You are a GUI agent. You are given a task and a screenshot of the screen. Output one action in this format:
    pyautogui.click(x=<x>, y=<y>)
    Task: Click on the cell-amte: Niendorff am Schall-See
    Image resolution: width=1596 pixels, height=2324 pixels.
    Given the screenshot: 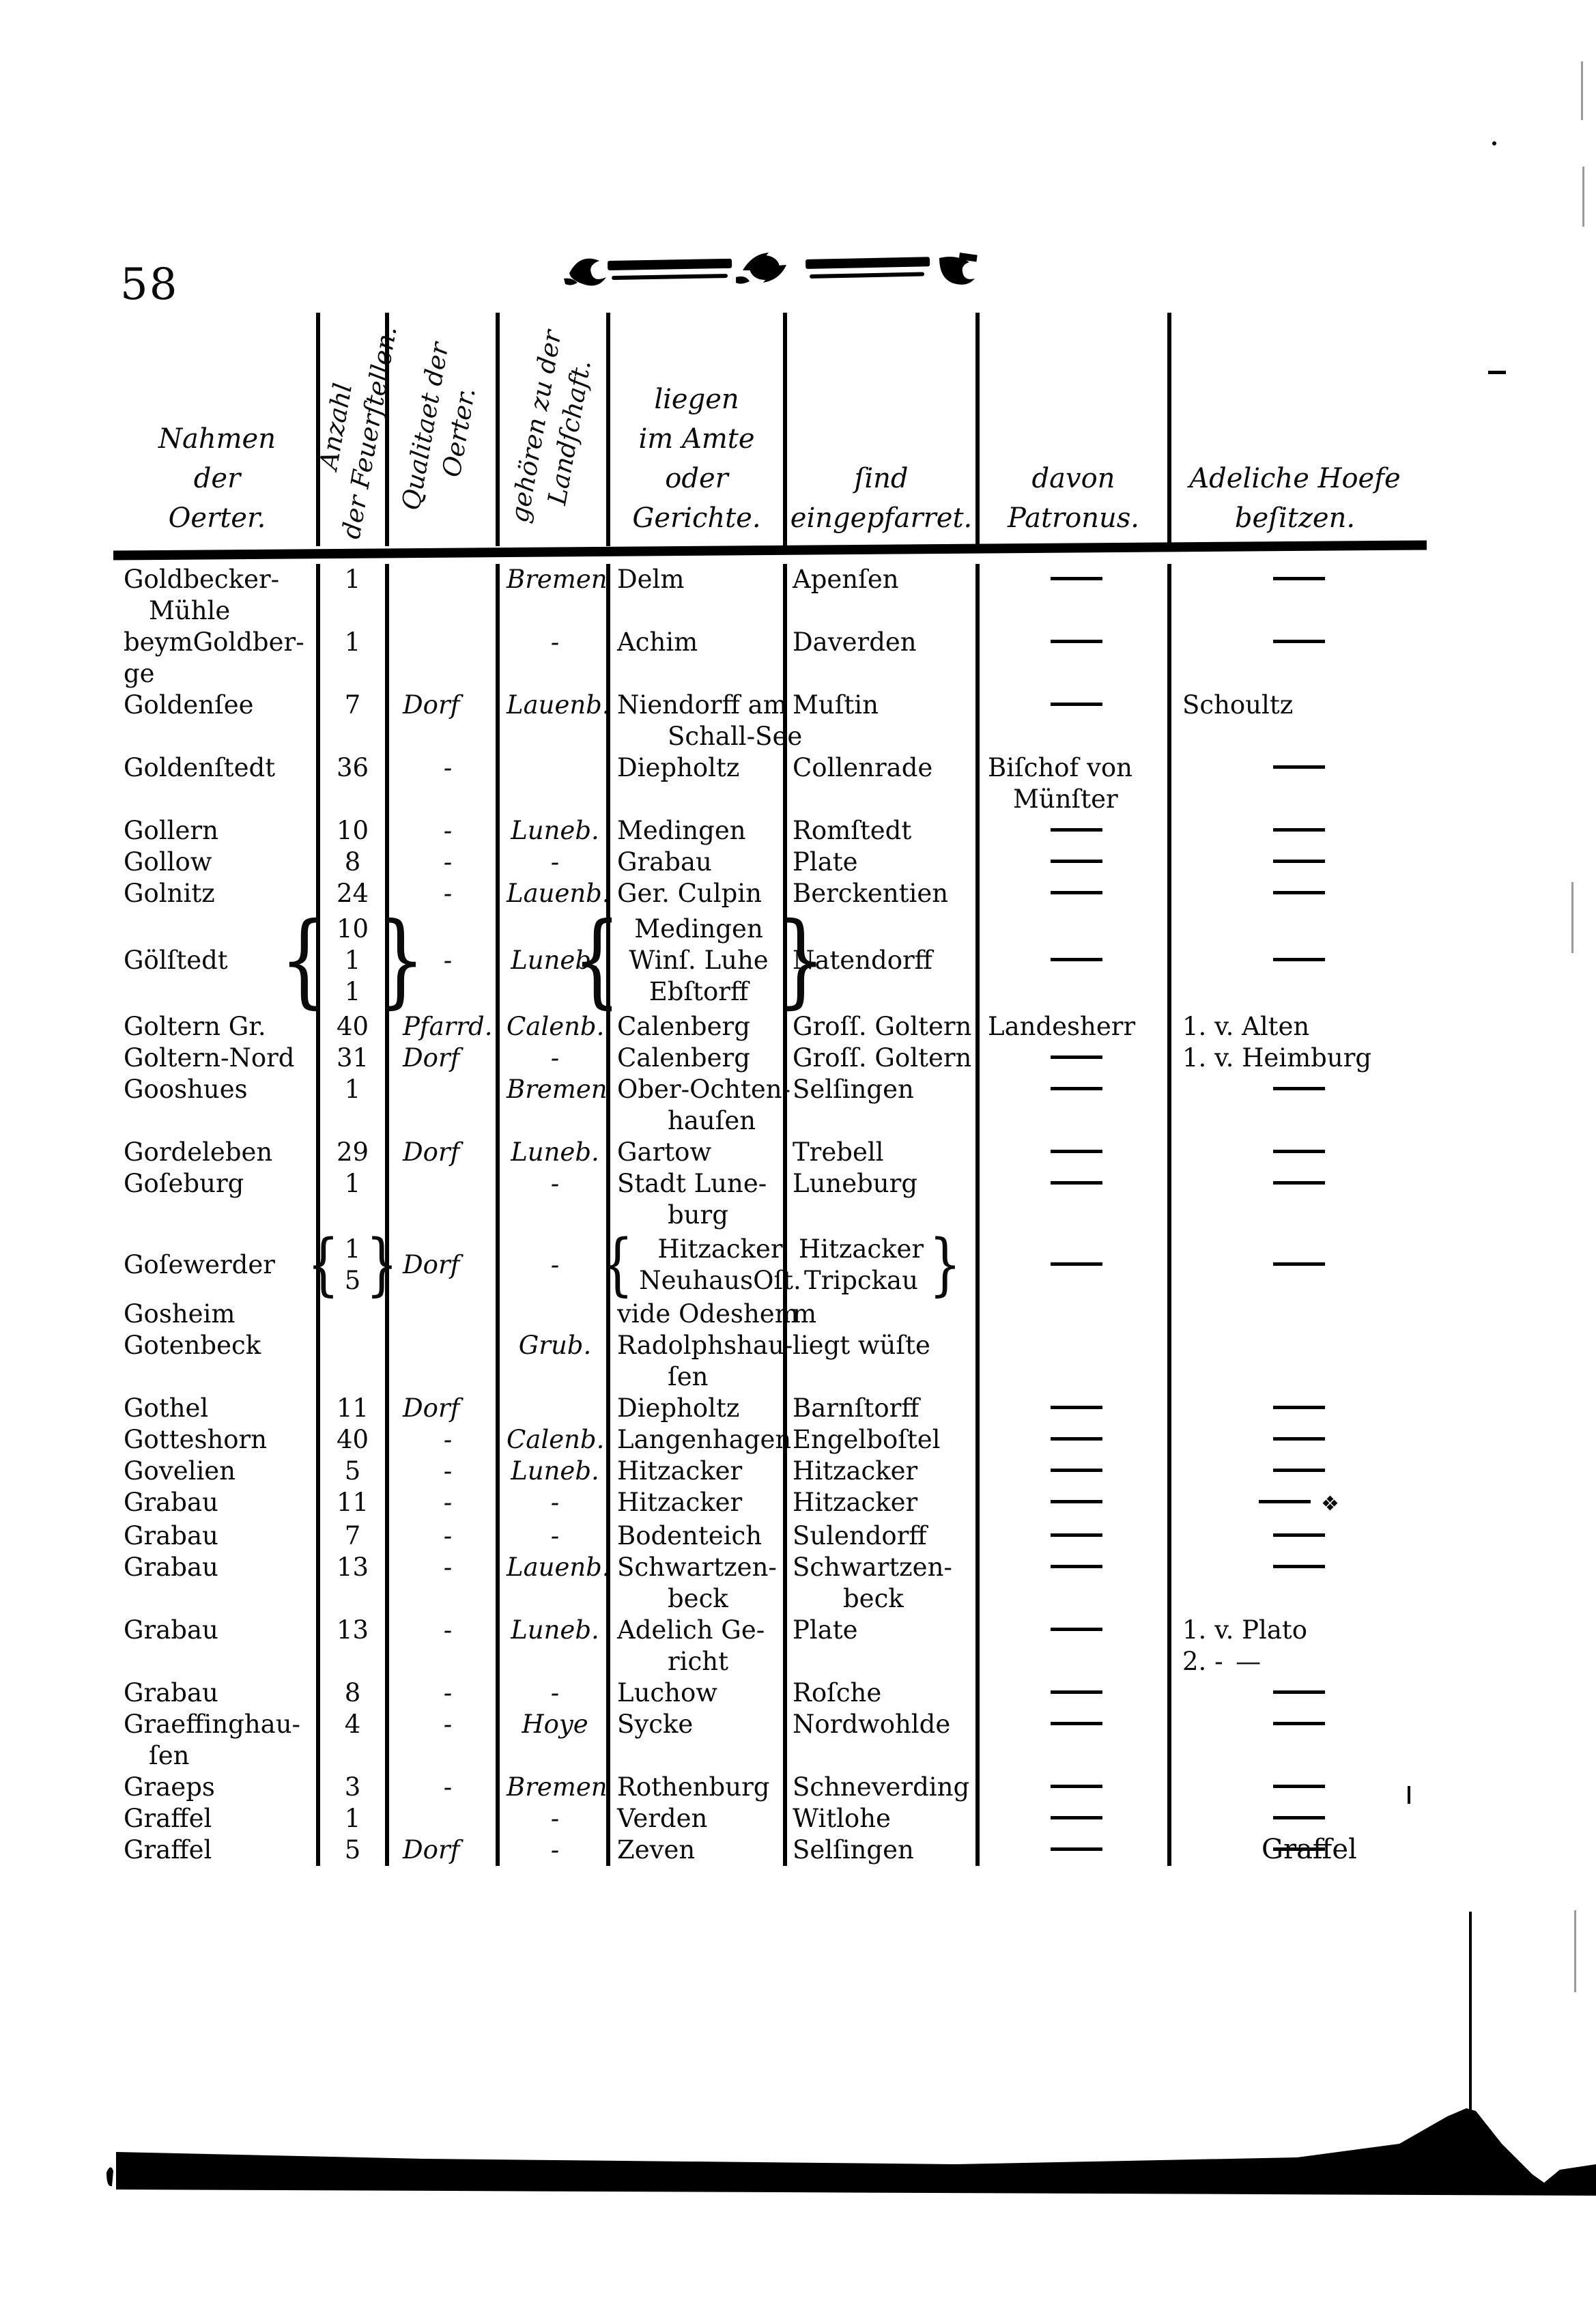 What is the action you would take?
    pyautogui.click(x=704, y=721)
    